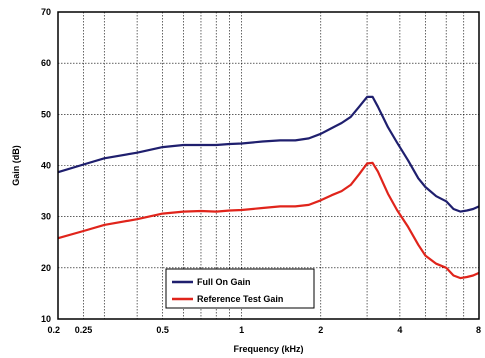 The image size is (485, 358). What do you see at coordinates (240, 299) in the screenshot?
I see `legend-entry-reference-test-gain: Reference Test Gain` at bounding box center [240, 299].